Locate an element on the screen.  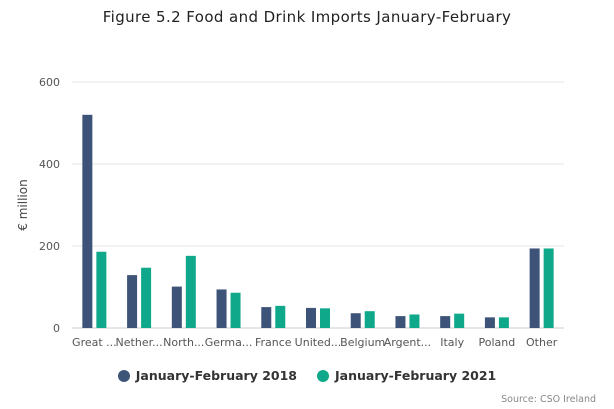
legend-item-2021: January-February 2021 is located at coordinates (406, 375).